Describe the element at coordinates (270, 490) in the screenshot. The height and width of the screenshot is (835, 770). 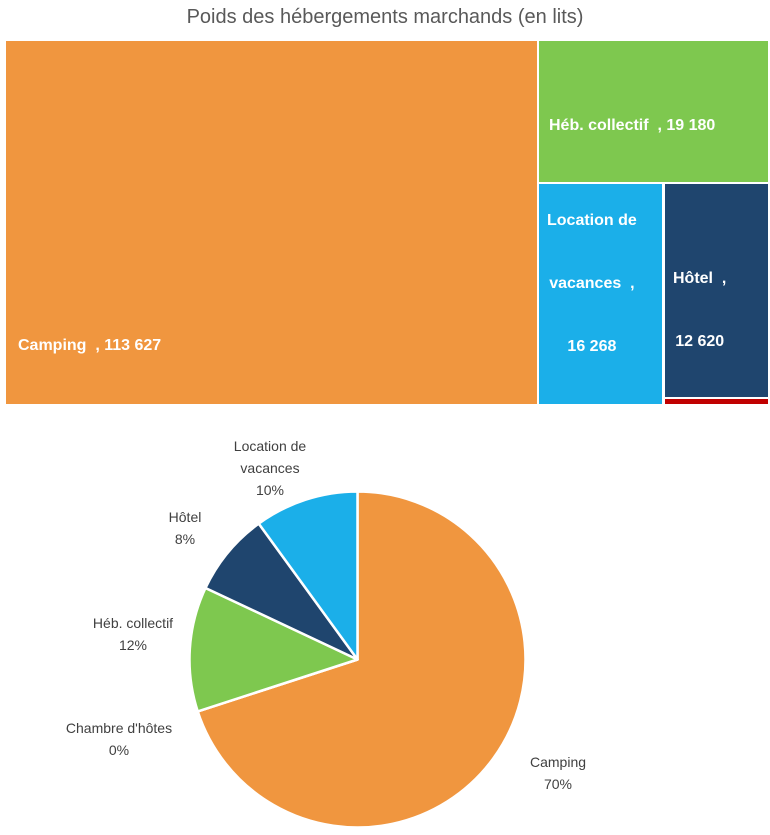
I see `pie-label-pct: 10%` at that location.